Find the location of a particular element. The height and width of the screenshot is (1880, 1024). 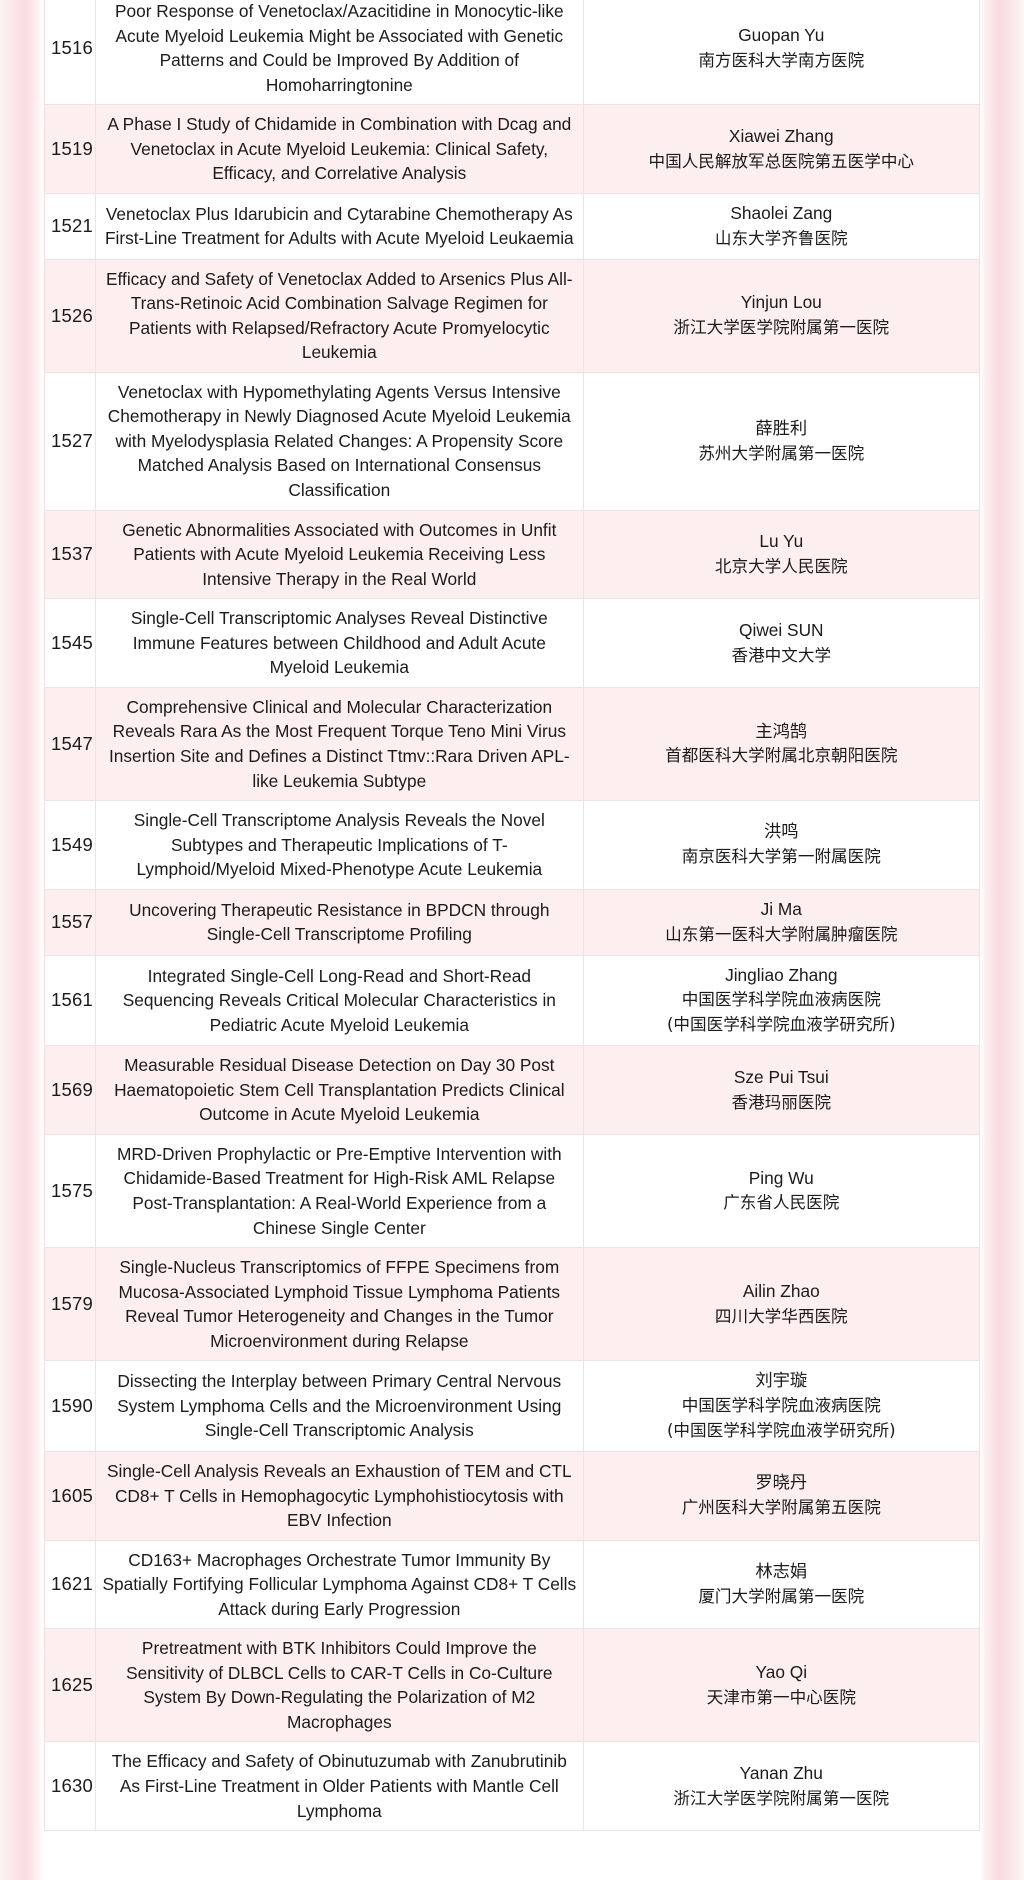

abstract-number-cell: 1527 is located at coordinates (70, 441).